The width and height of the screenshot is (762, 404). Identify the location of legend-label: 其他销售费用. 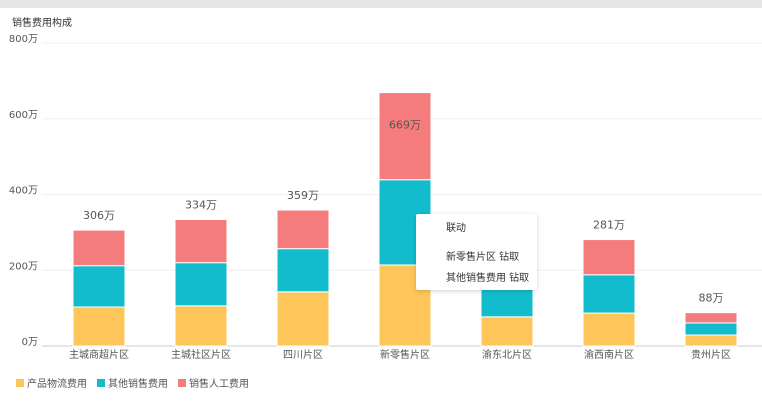
(138, 383).